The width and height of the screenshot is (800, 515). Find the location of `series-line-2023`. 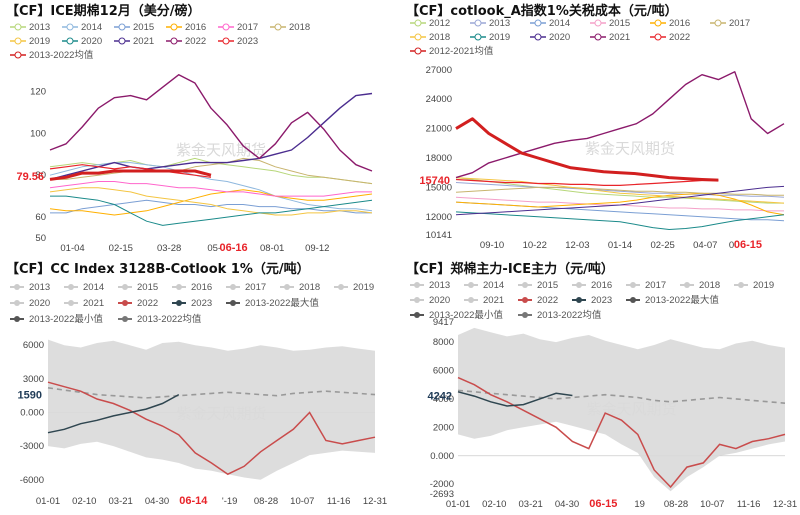

series-line-2023 is located at coordinates (113, 413).